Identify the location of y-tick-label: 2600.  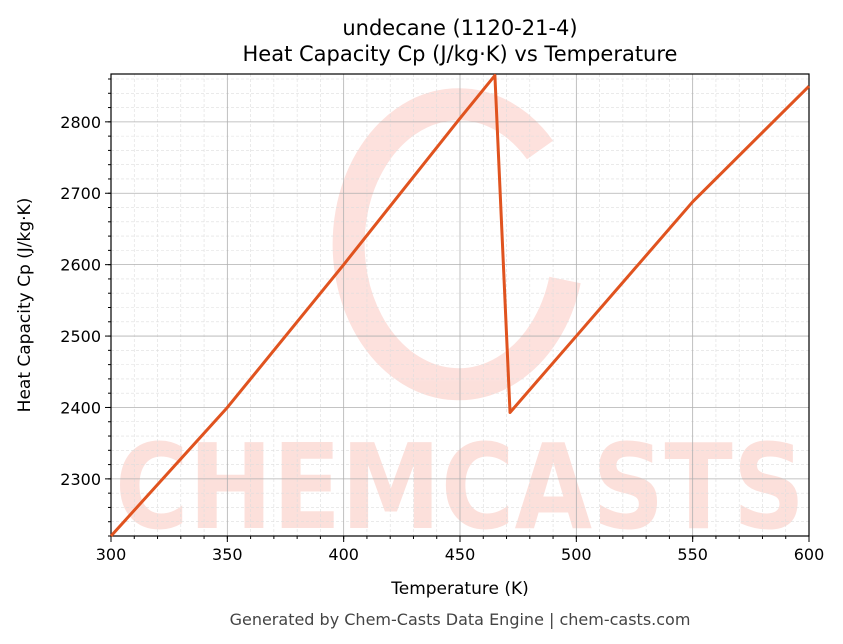
(80, 265).